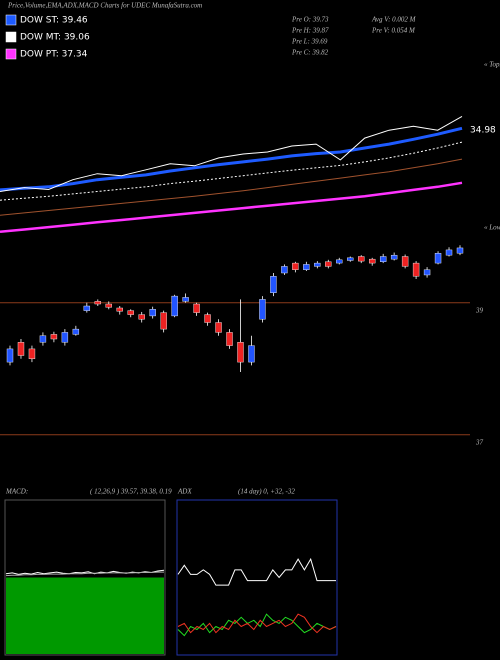 Image resolution: width=500 pixels, height=660 pixels. What do you see at coordinates (479, 310) in the screenshot?
I see `y-tick-label: 39` at bounding box center [479, 310].